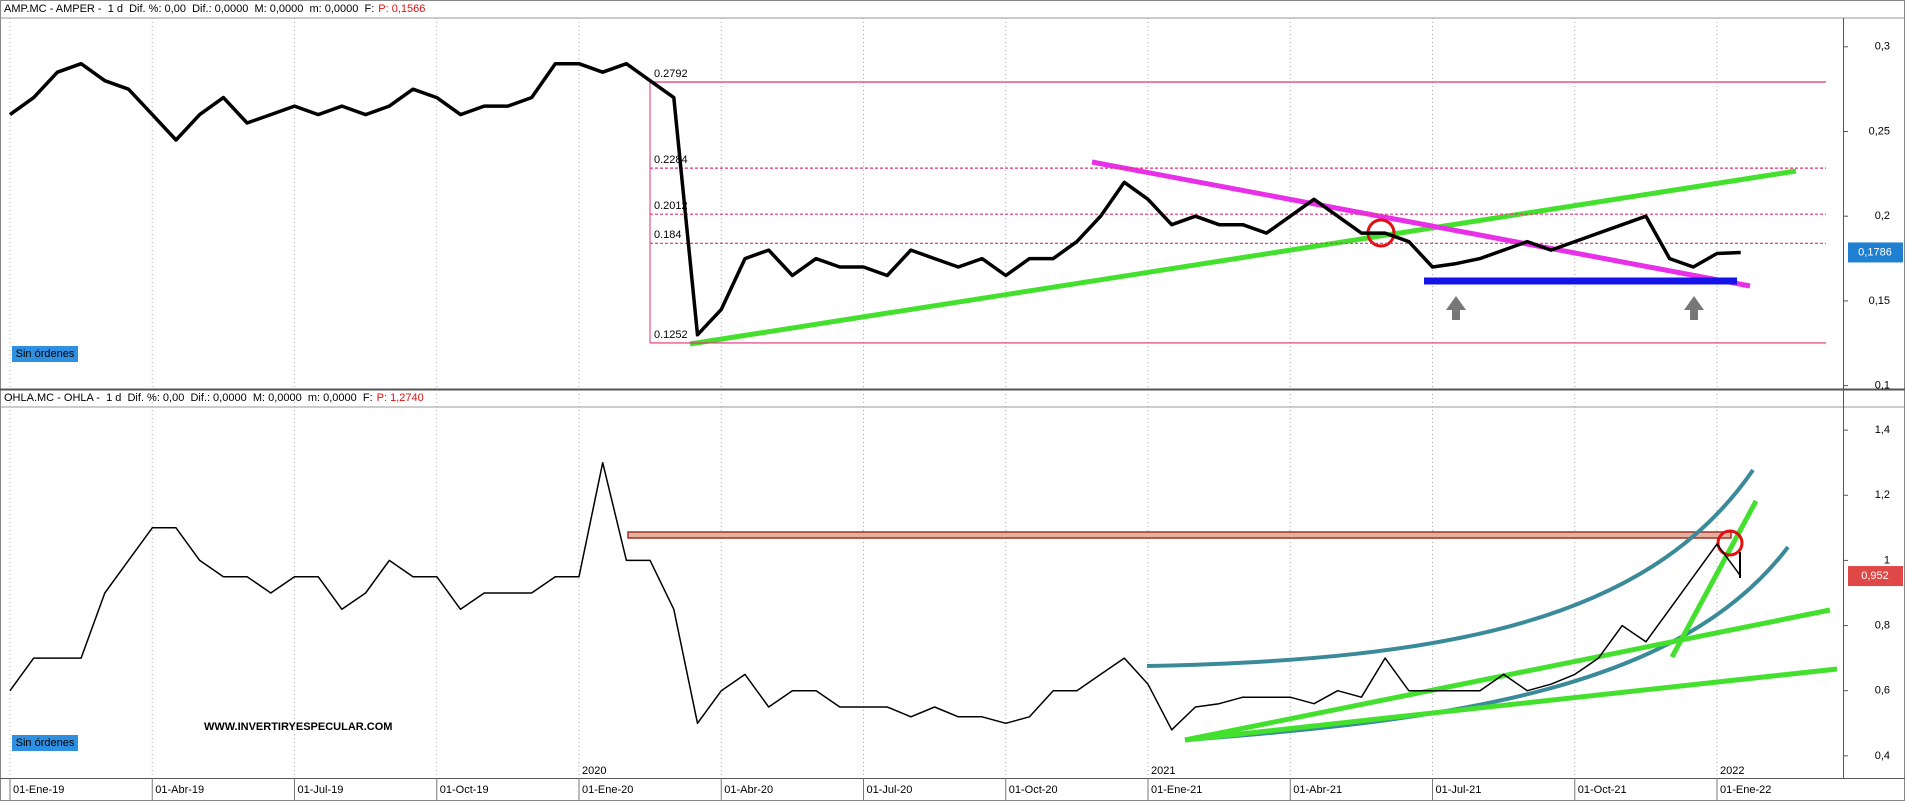  Describe the element at coordinates (1879, 131) in the screenshot. I see `y-tick-label: 0,25` at that location.